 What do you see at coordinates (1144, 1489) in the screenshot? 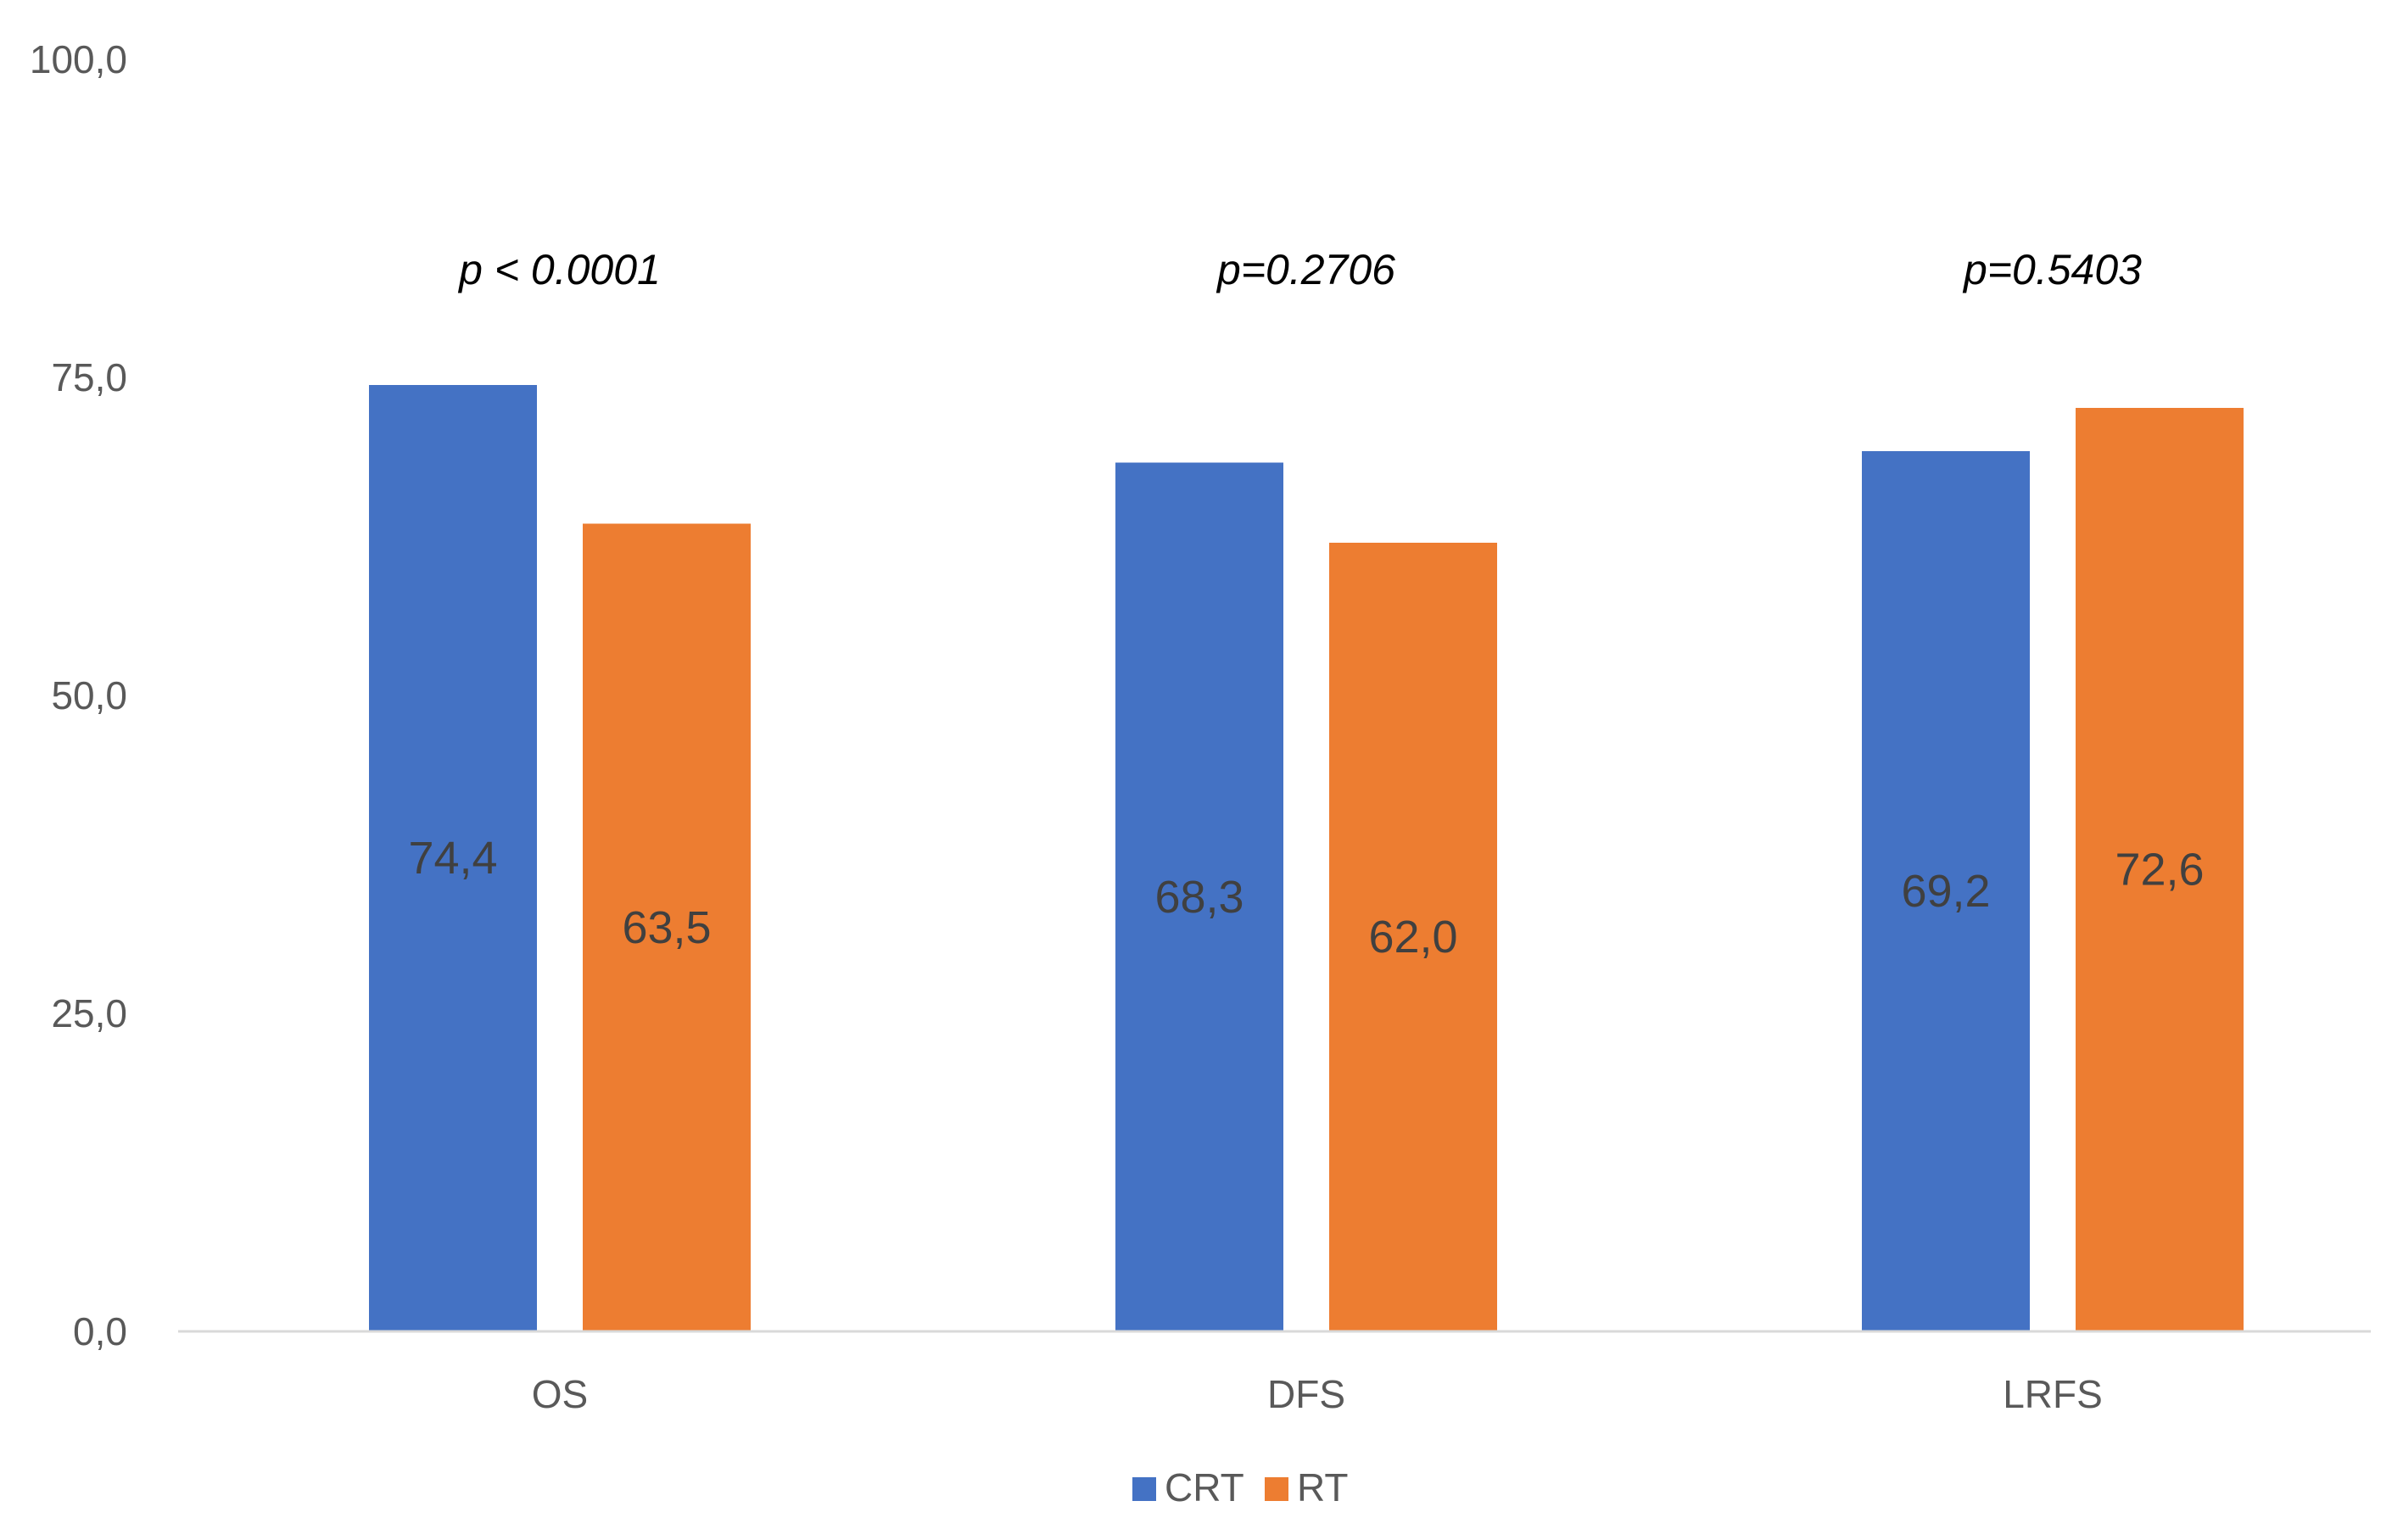
I see `legend-swatch-crt` at bounding box center [1144, 1489].